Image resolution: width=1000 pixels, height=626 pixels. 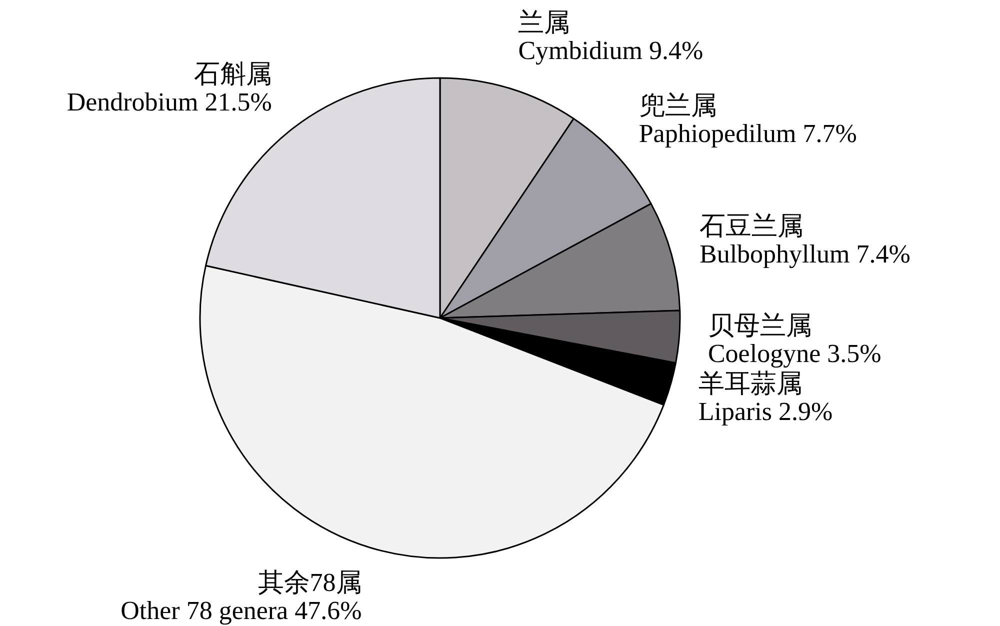 I want to click on slice-label: 兜兰属 Paphiopedilum 7.7%, so click(x=747, y=119).